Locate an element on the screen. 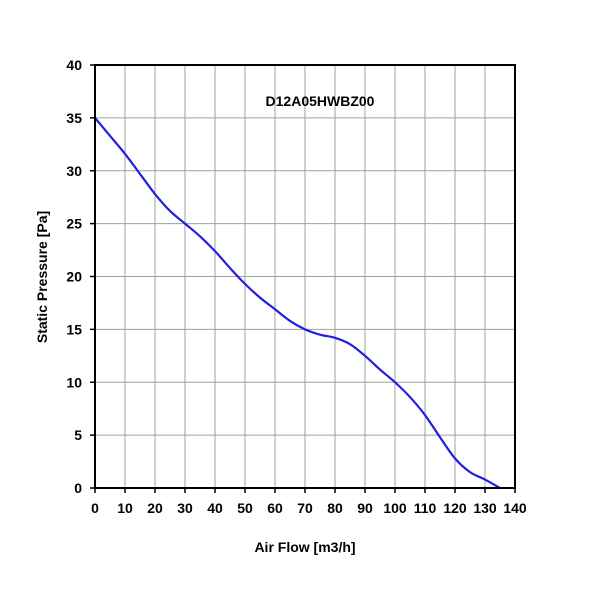 The image size is (600, 600). chart-title: D12A05HWBZ00 is located at coordinates (320, 101).